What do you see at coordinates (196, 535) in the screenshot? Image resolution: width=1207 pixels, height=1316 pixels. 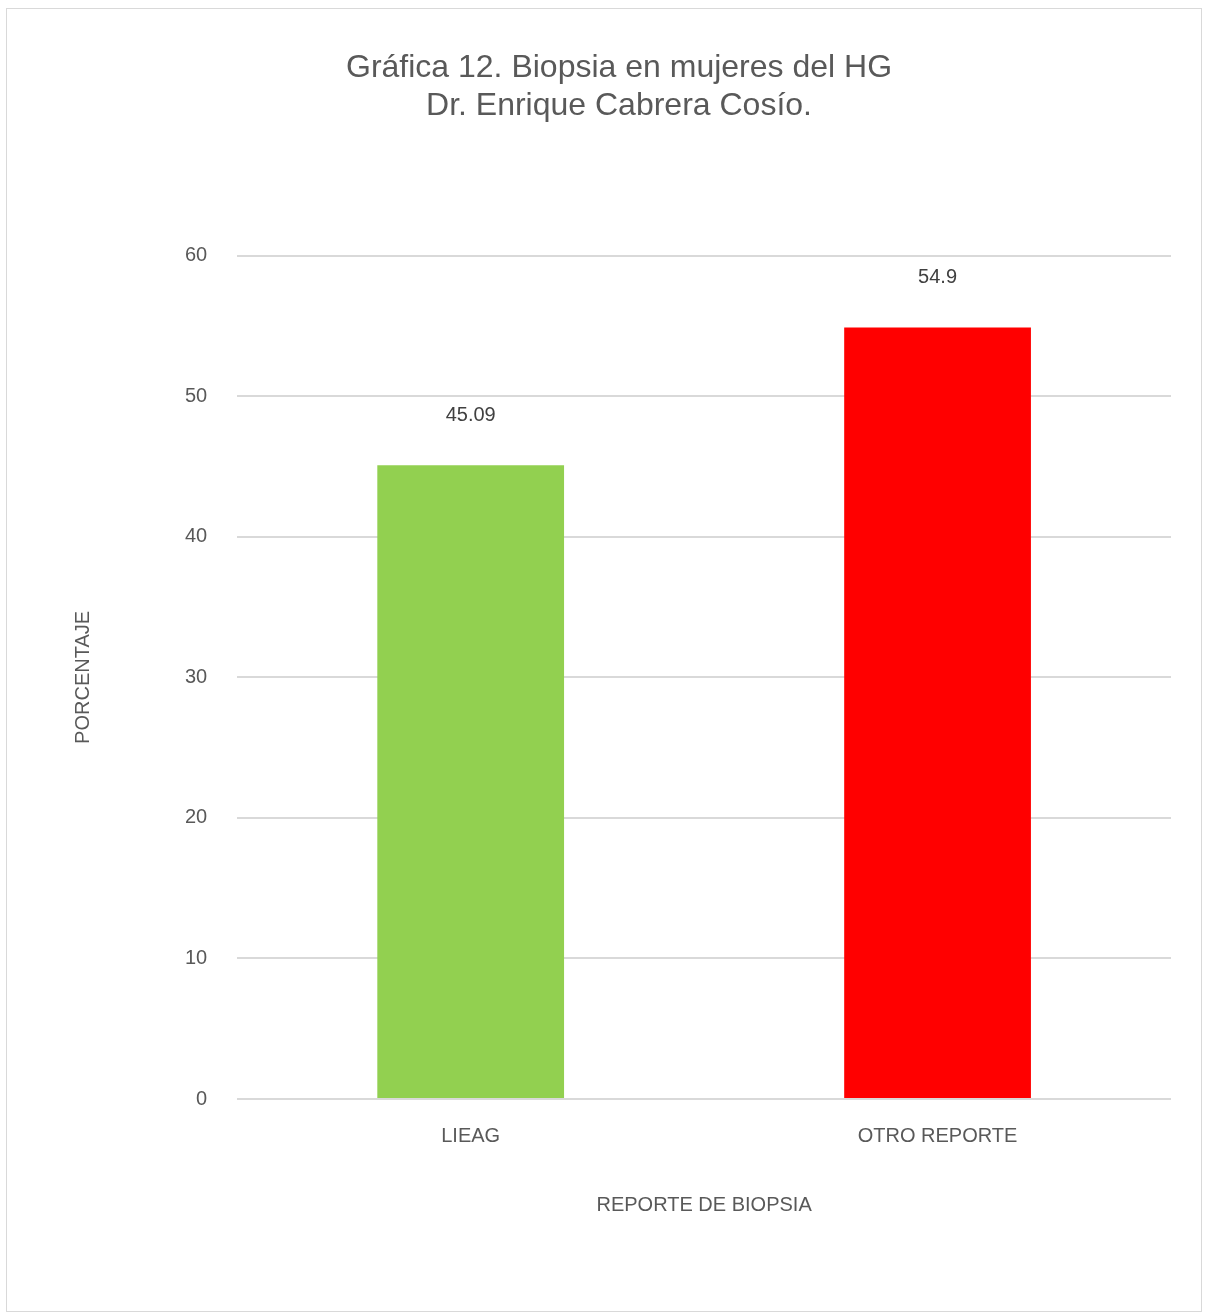 I see `y-tick-label: 40` at bounding box center [196, 535].